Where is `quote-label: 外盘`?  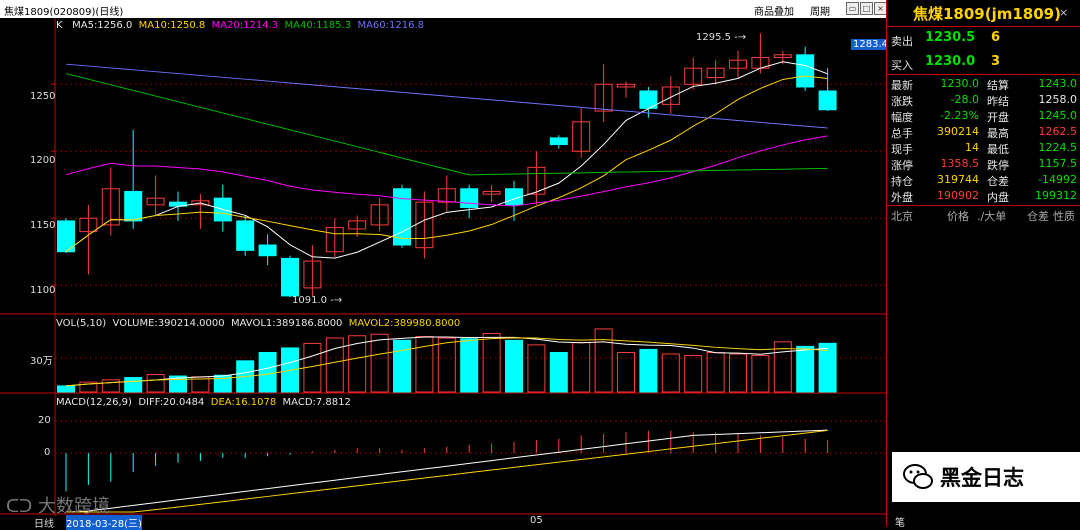 quote-label: 外盘 is located at coordinates (902, 197).